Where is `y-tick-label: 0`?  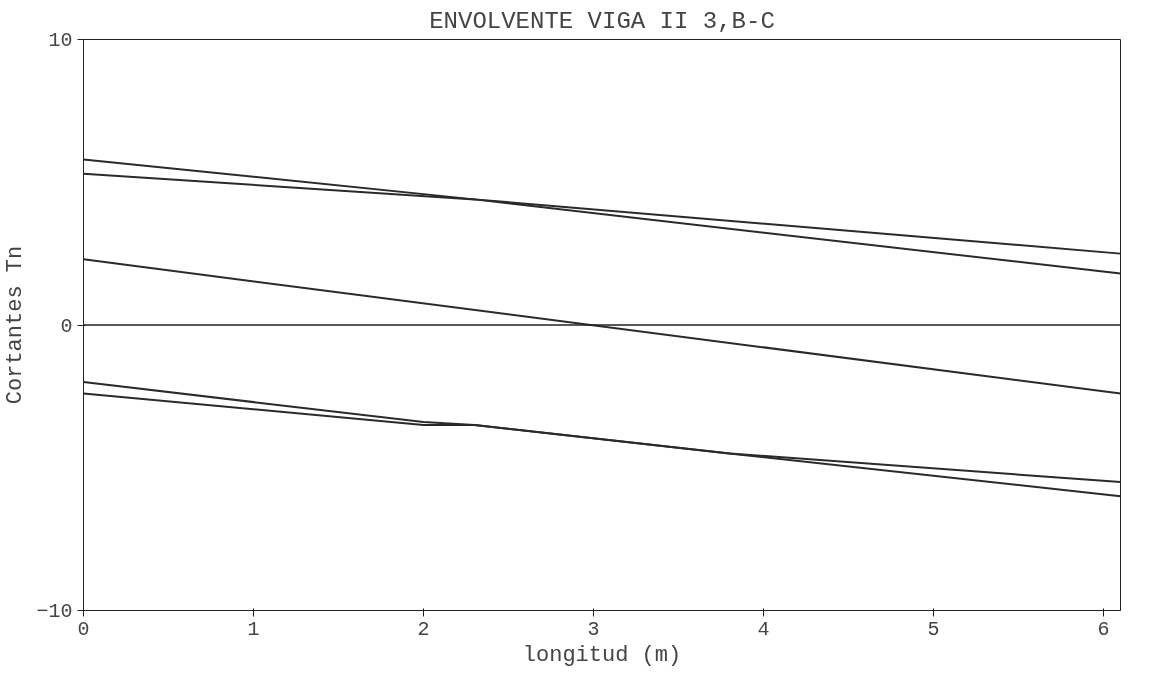 y-tick-label: 0 is located at coordinates (66, 326).